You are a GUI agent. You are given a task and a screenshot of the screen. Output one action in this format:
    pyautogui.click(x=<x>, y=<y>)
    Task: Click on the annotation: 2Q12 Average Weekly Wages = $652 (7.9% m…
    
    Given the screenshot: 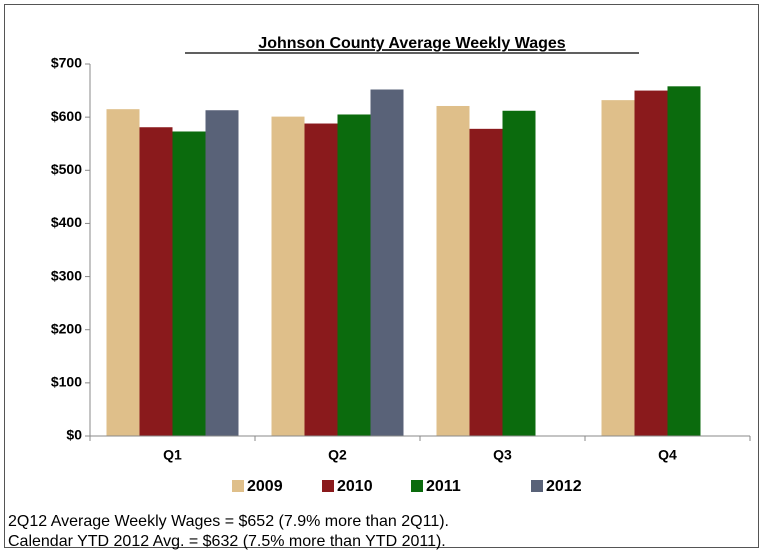 What is the action you would take?
    pyautogui.click(x=228, y=521)
    